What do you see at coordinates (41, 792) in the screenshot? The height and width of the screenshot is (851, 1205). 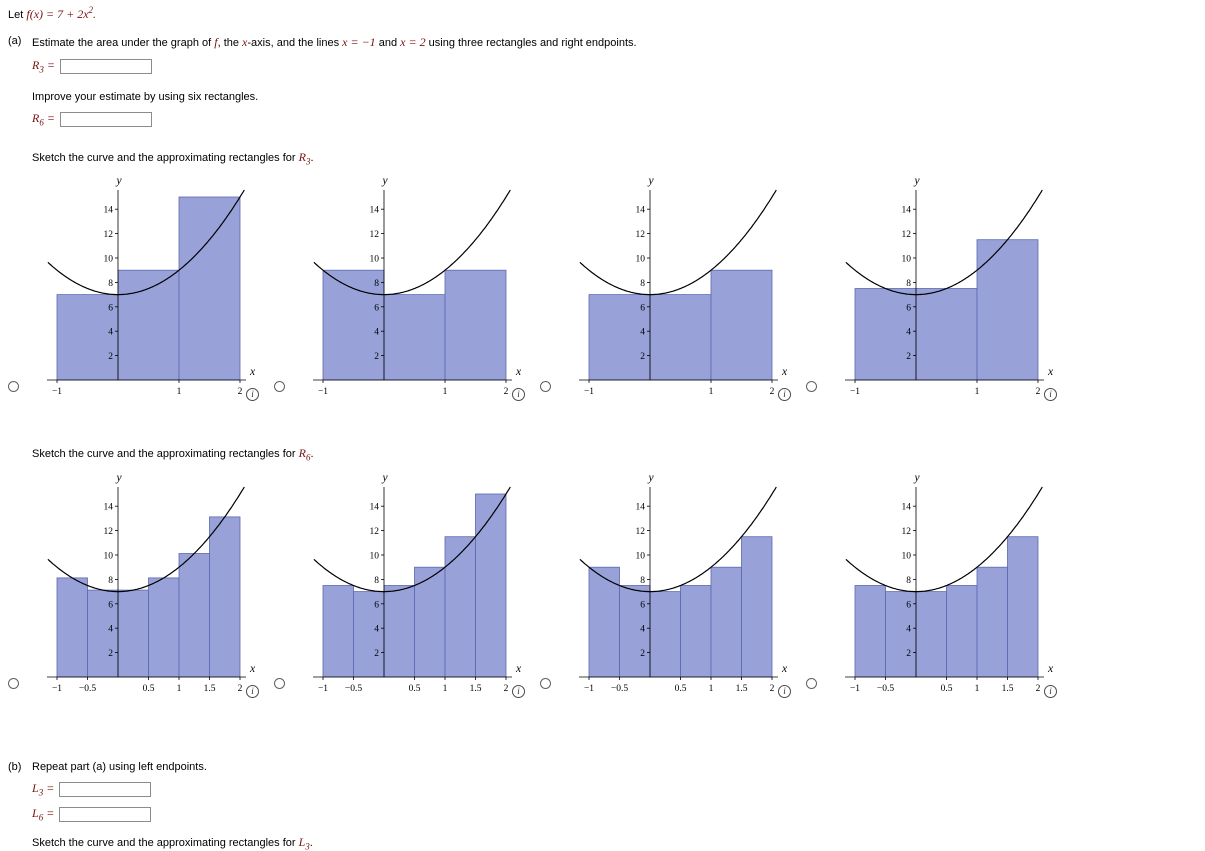 I see `subscript: 3` at bounding box center [41, 792].